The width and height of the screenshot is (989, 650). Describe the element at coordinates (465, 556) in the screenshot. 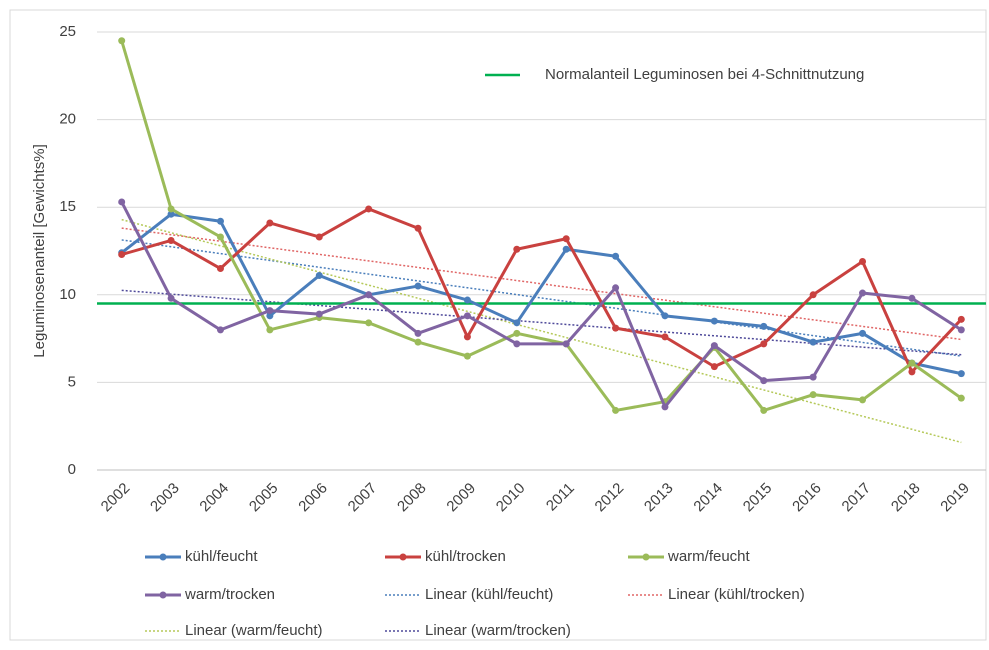

I see `legend-label: kühl/trocken` at that location.